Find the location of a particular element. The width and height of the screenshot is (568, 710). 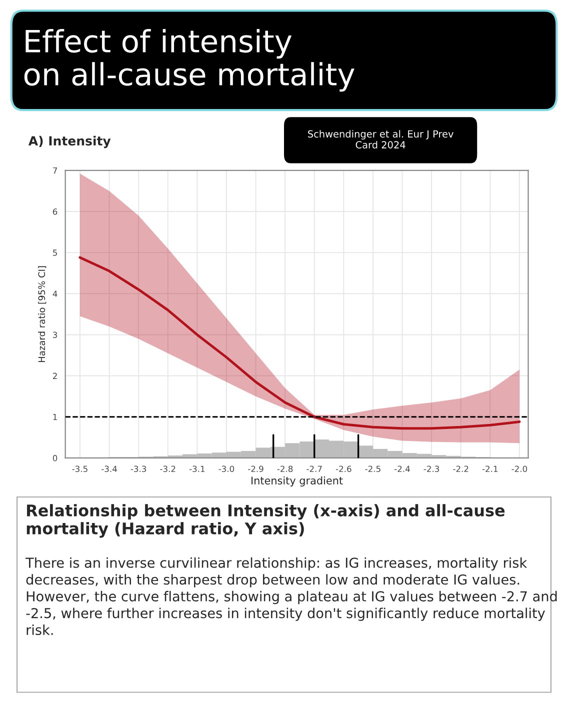

chart-title: Effect of intensity on all-cause mortality is located at coordinates (189, 60).